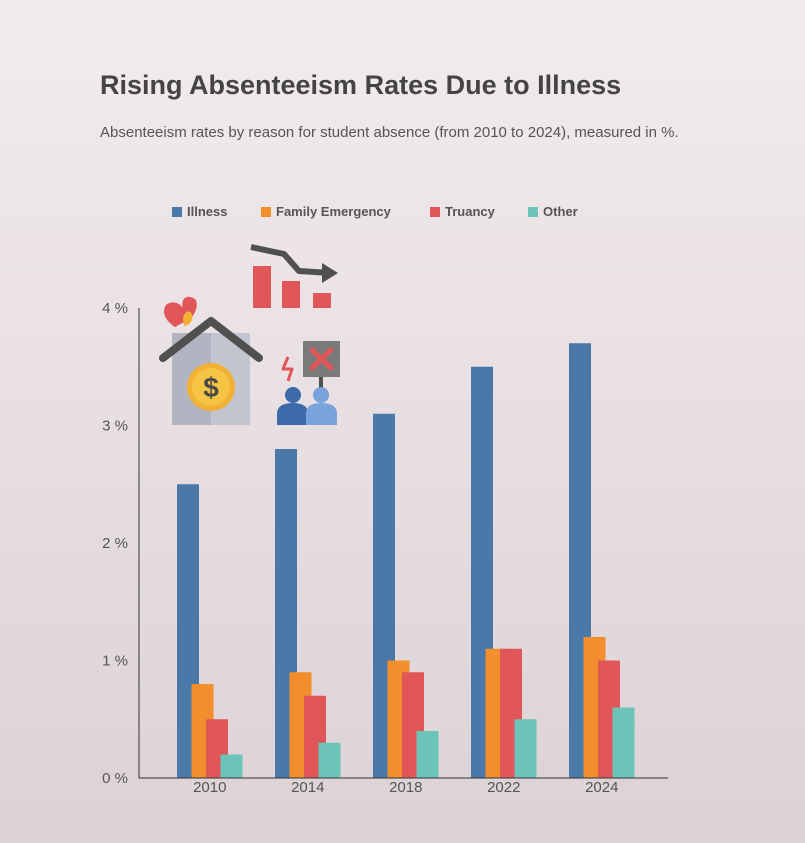 This screenshot has width=805, height=843. Describe the element at coordinates (427, 754) in the screenshot. I see `bar-other-2018` at that location.